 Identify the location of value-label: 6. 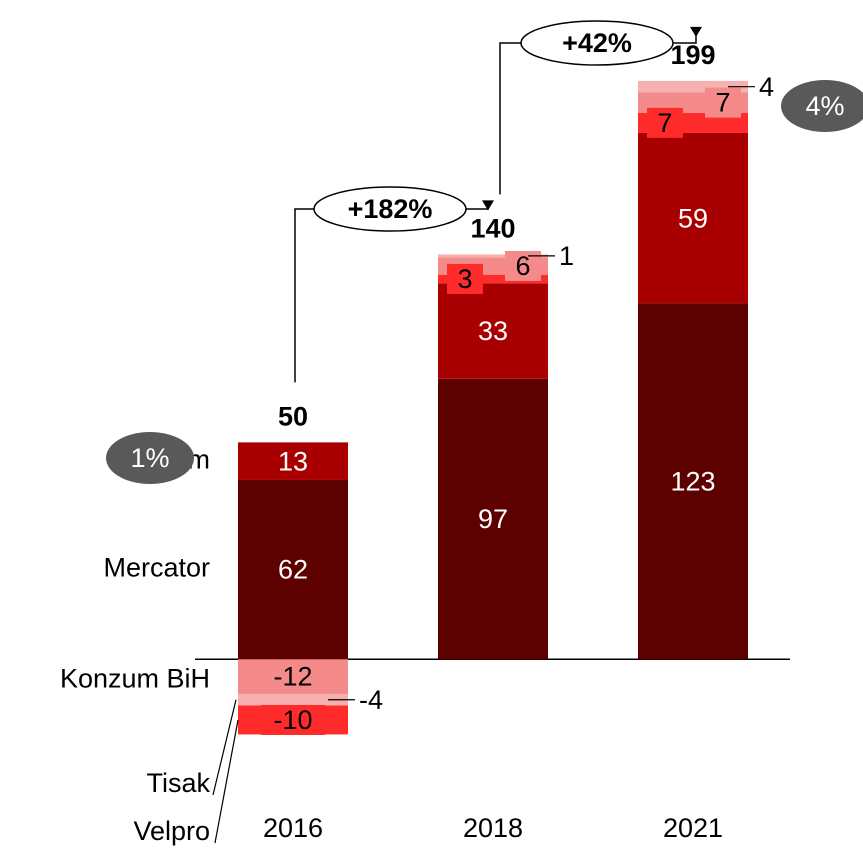
(522, 266).